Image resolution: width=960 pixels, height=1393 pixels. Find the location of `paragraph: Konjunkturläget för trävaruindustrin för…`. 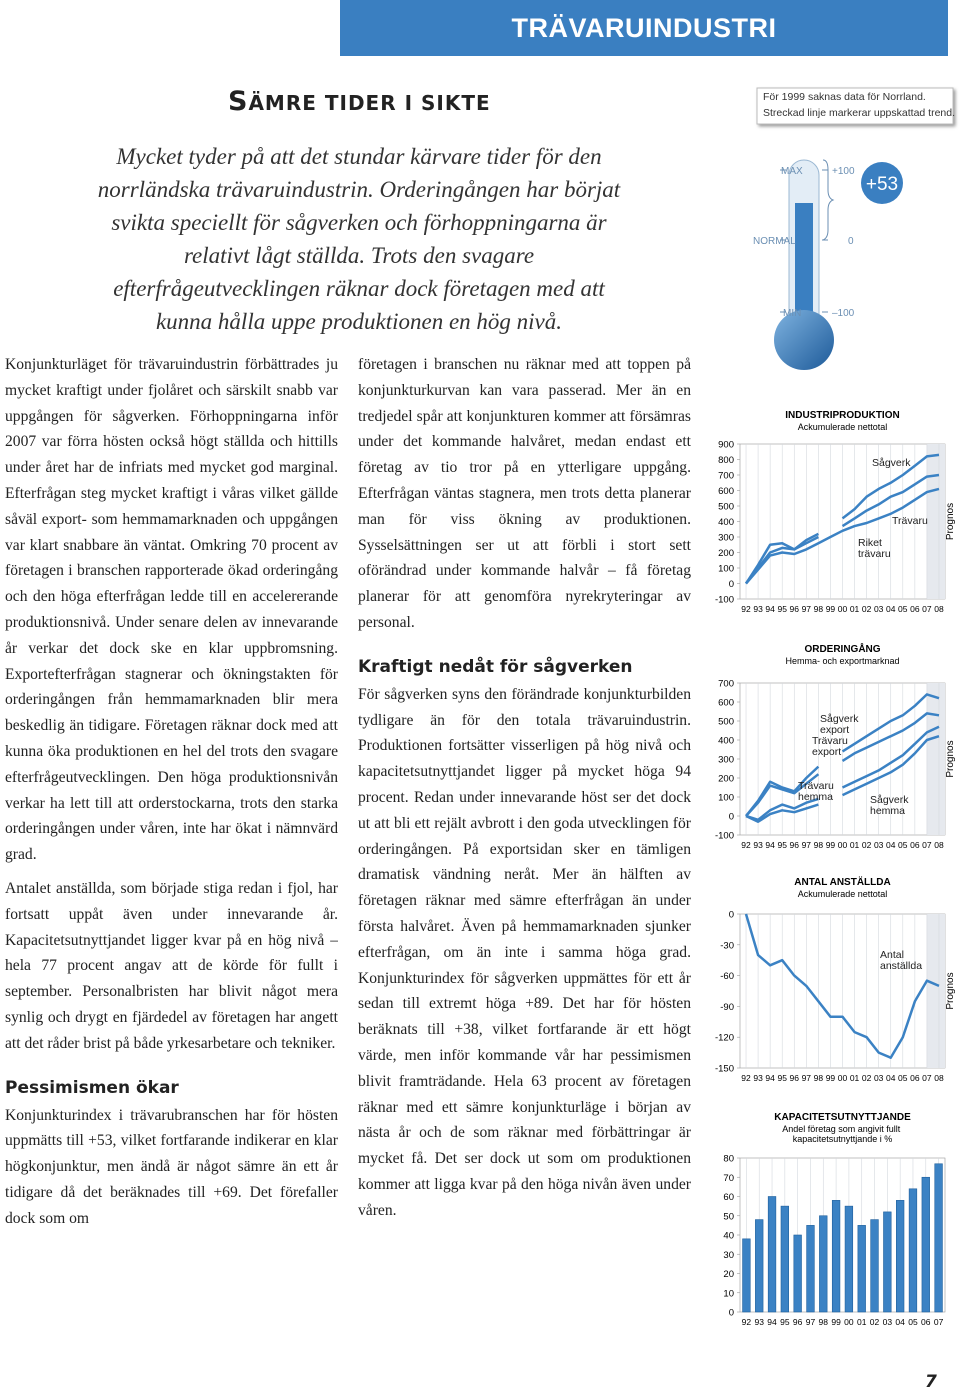

paragraph: Konjunkturläget för trävaruindustrin för… is located at coordinates (171, 610).